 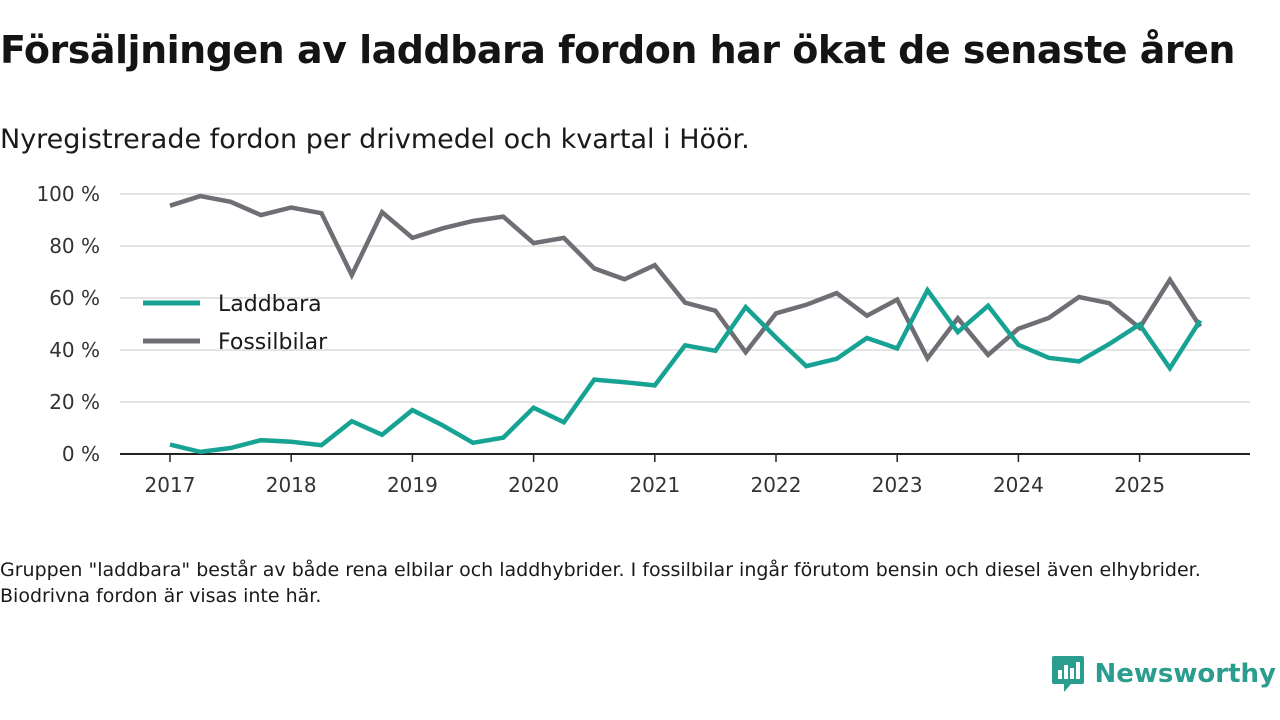 I want to click on legend-label-laddbara: Laddbara, so click(x=270, y=304).